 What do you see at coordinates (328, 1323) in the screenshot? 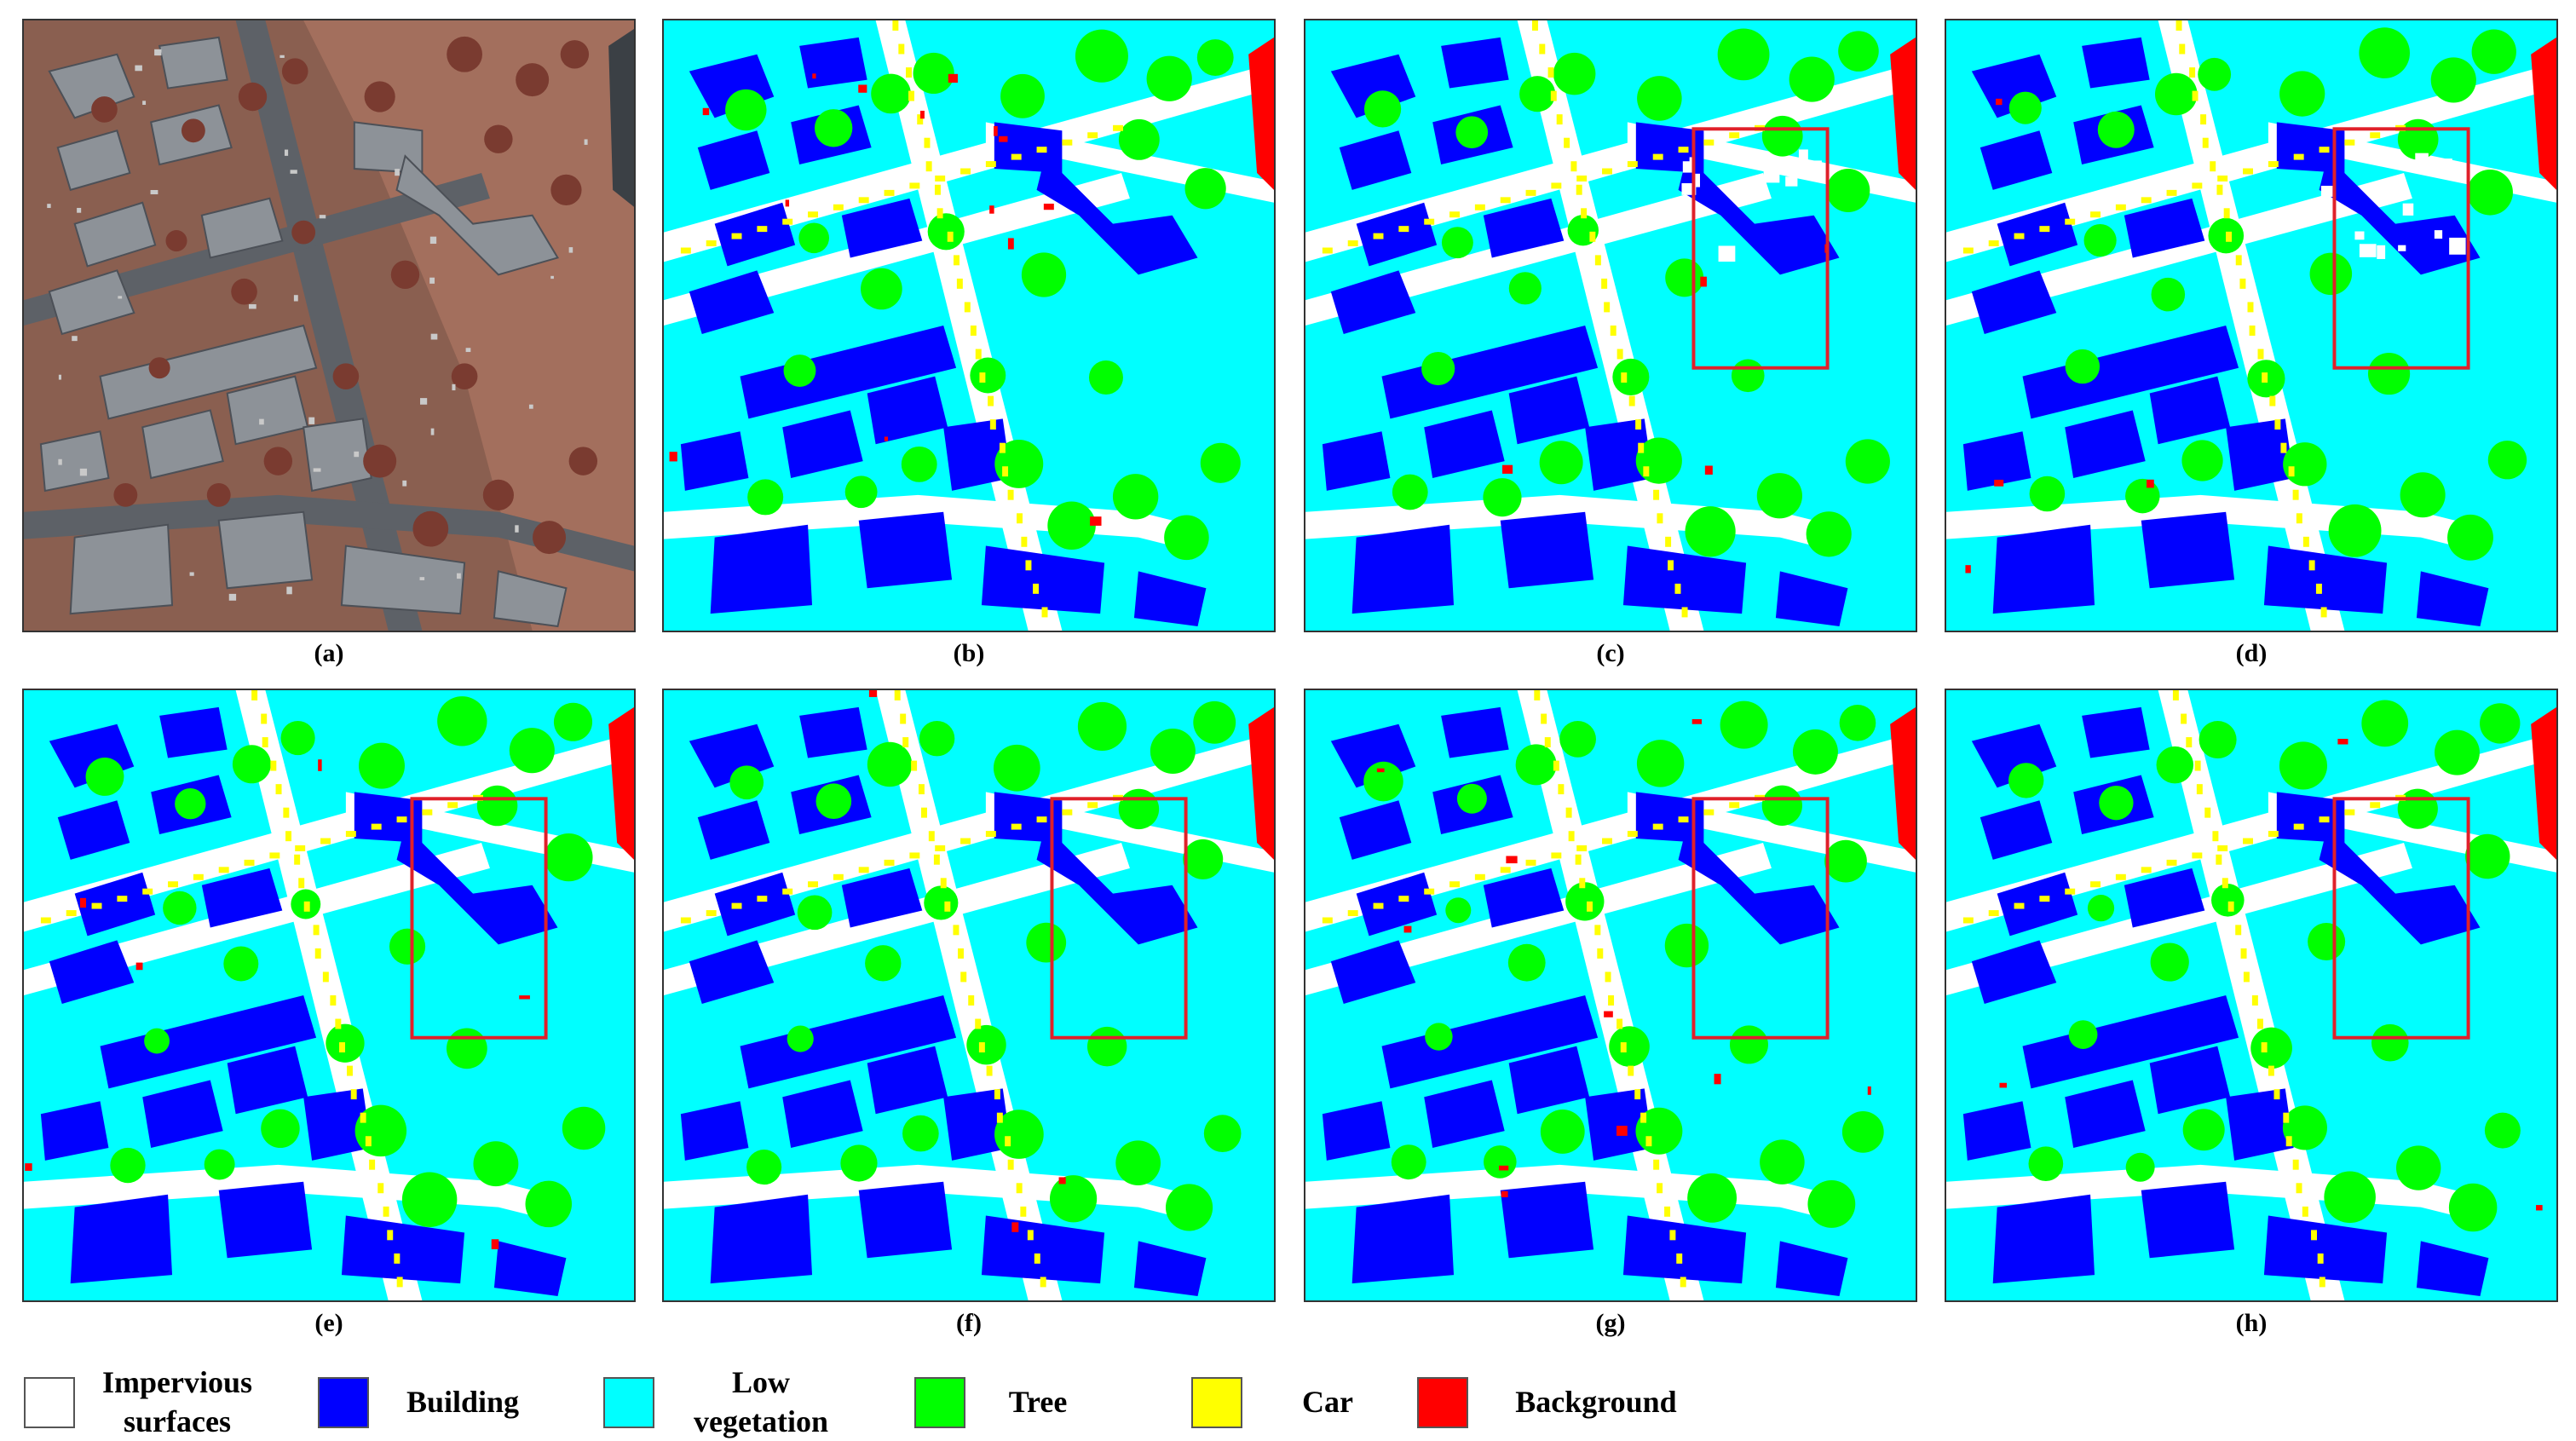
I see `panel-caption: (e)` at bounding box center [328, 1323].